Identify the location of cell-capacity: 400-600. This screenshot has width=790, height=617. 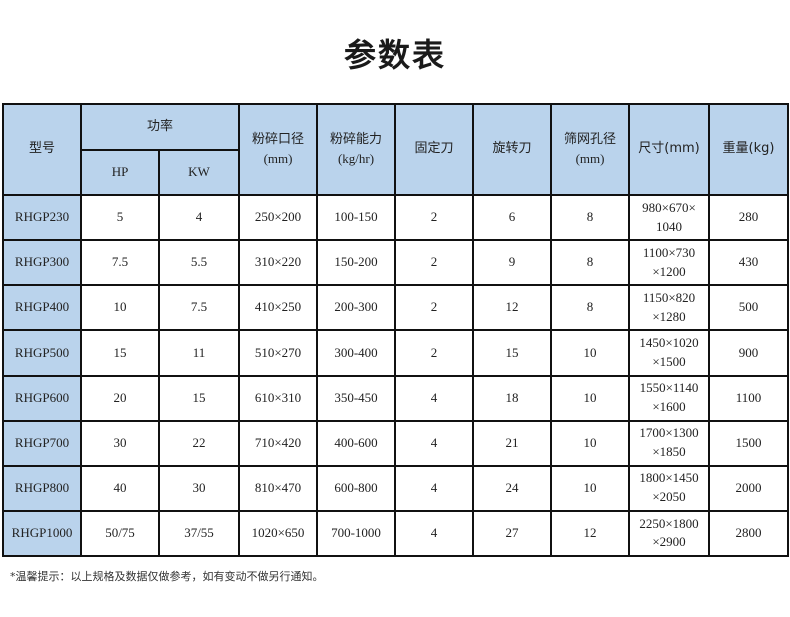
(356, 443).